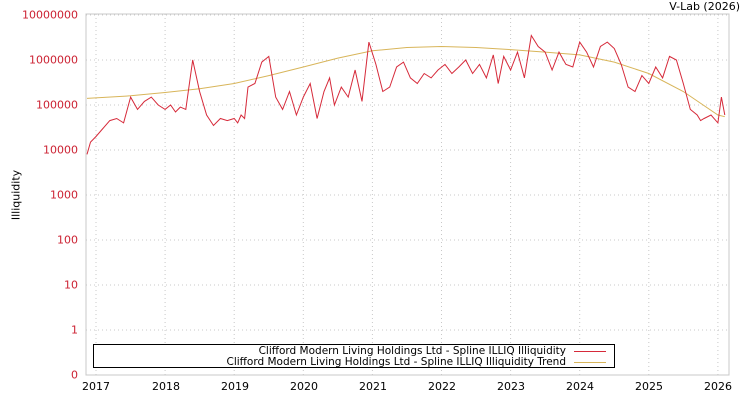 The height and width of the screenshot is (400, 750). Describe the element at coordinates (50, 15) in the screenshot. I see `y-tick: 10000000` at that location.